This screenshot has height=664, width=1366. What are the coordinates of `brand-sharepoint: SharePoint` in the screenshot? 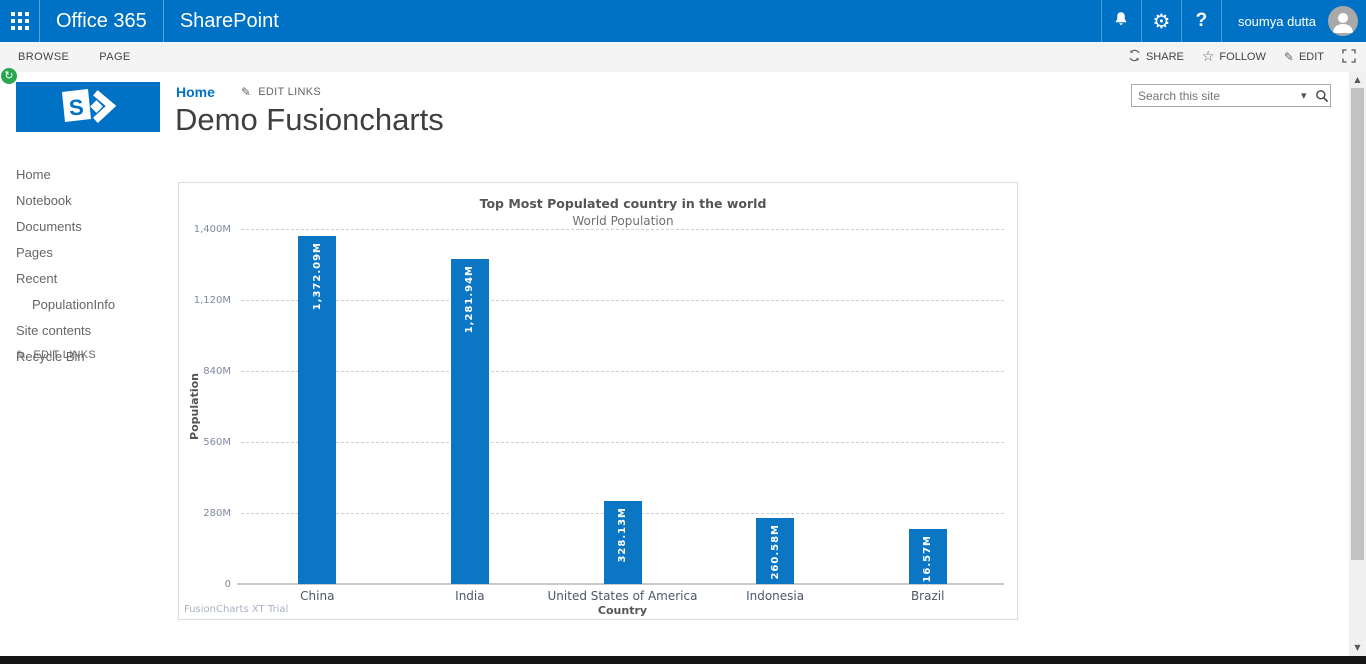 It's located at (229, 20).